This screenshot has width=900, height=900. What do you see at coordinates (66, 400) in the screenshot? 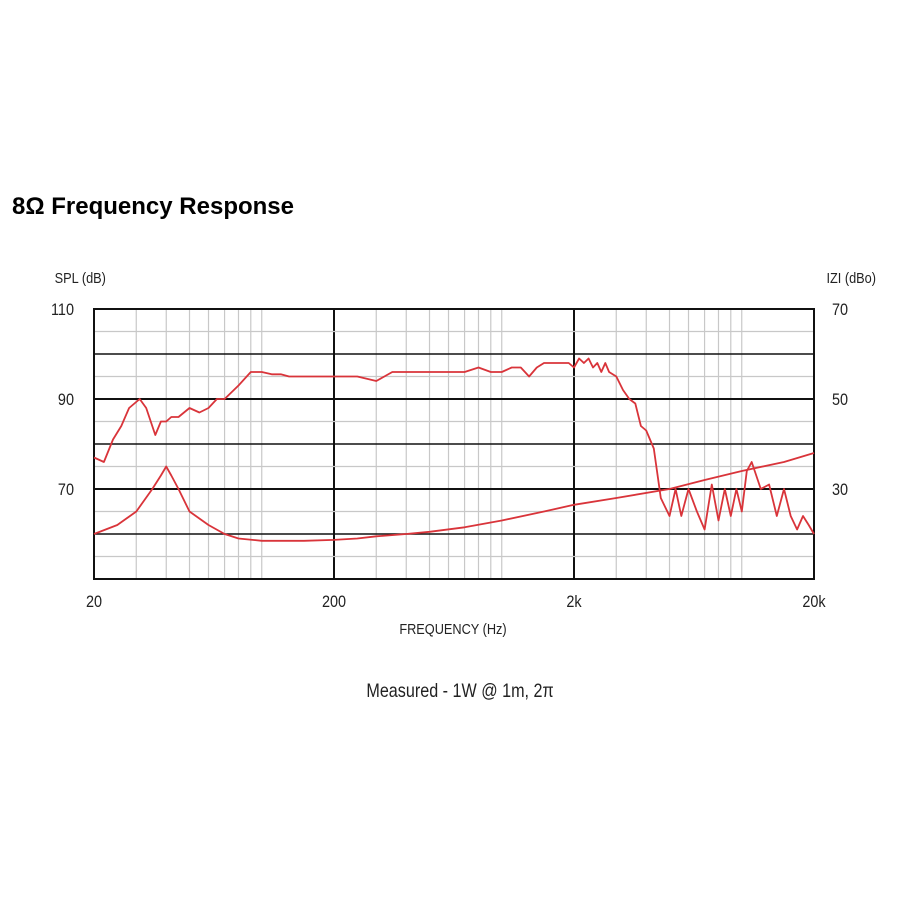
I see `y-tick-label-left: 90` at bounding box center [66, 400].